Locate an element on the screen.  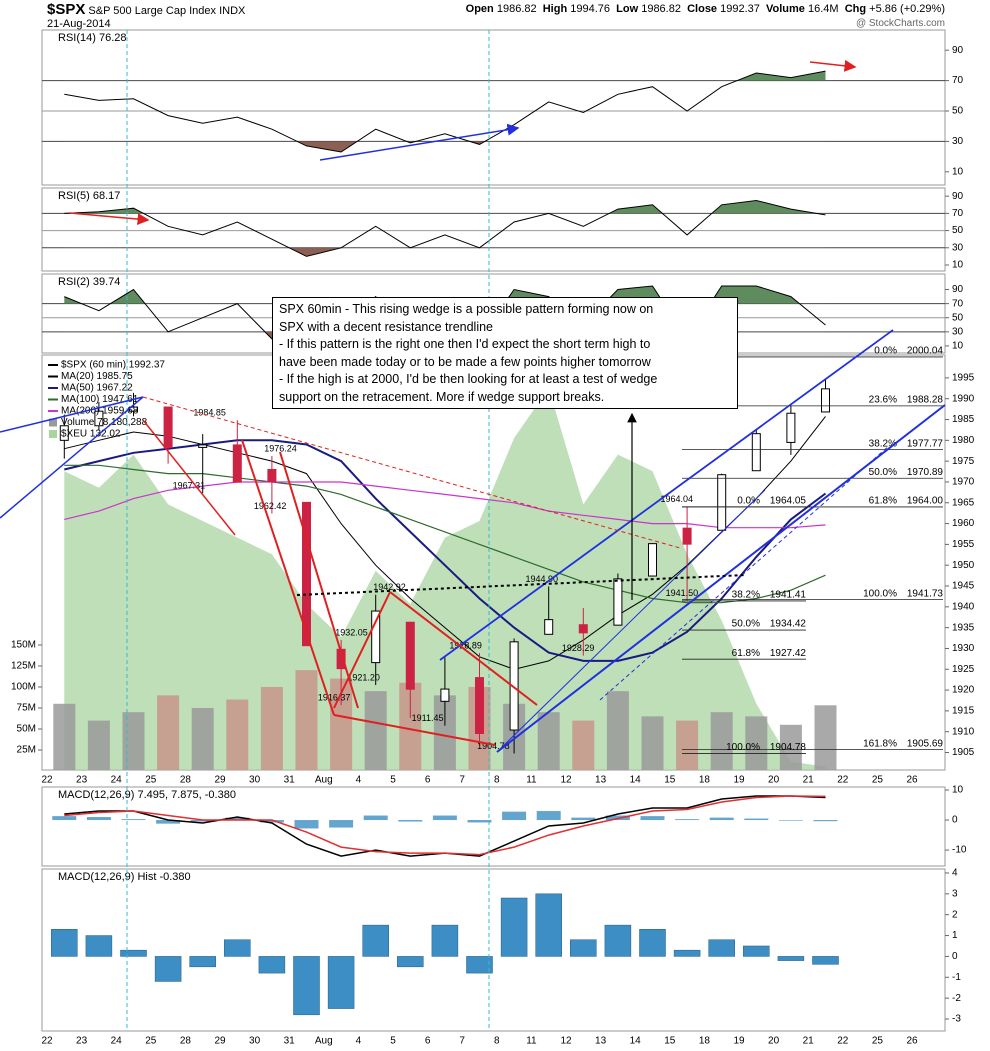
fib-value: 1970.89 is located at coordinates (925, 472).